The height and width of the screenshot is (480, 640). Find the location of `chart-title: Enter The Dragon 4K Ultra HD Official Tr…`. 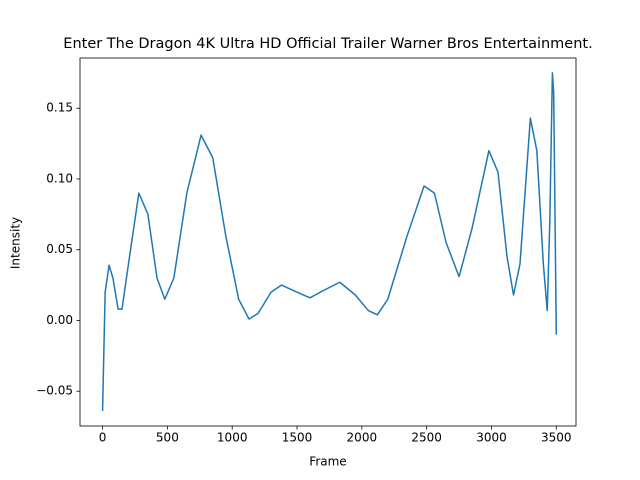

chart-title: Enter The Dragon 4K Ultra HD Official Tr… is located at coordinates (327, 44).